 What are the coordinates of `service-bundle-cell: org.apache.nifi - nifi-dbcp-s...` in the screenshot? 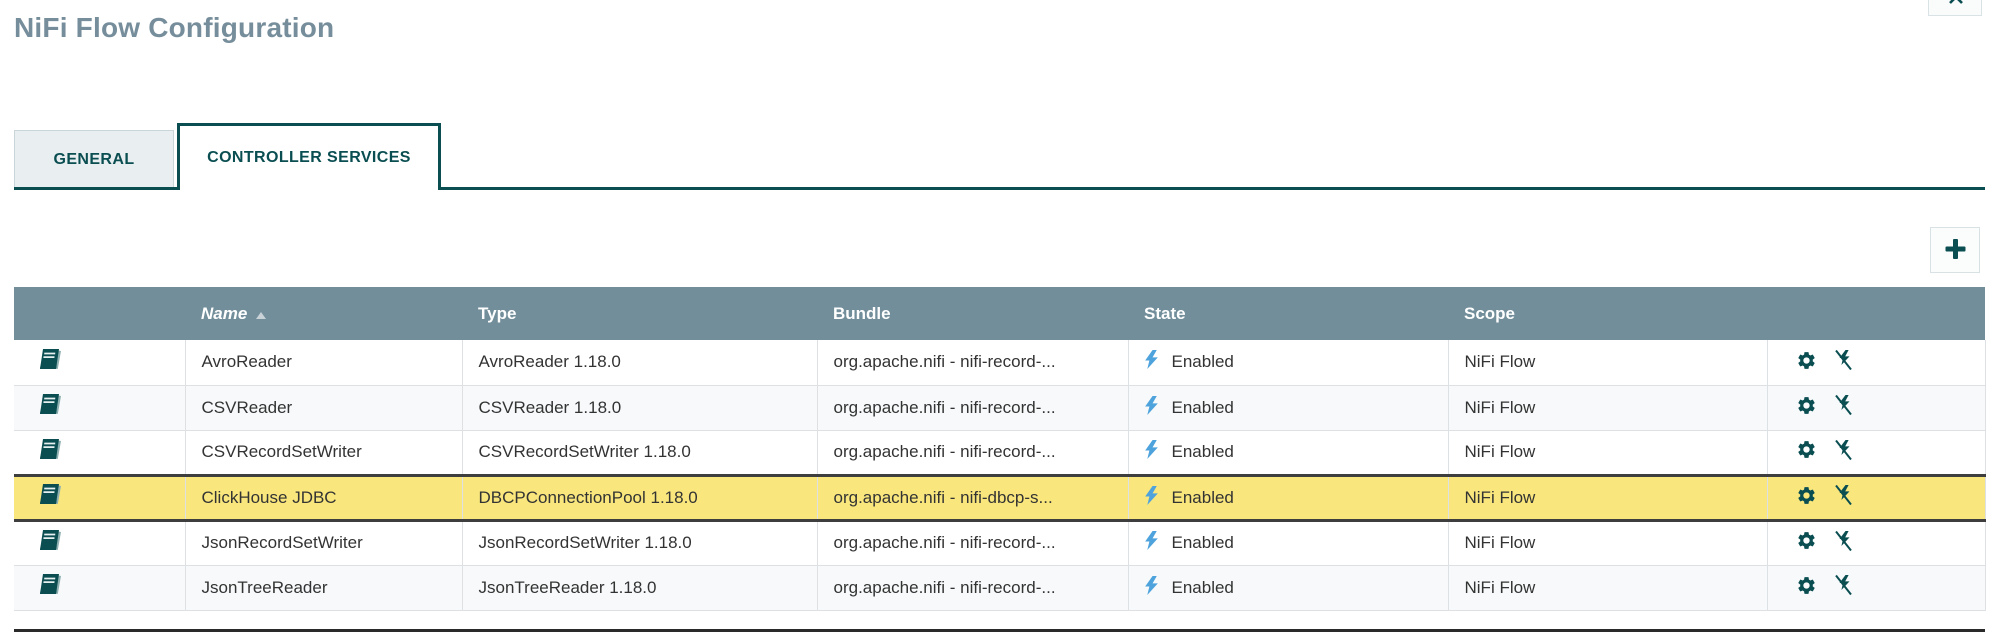 It's located at (973, 497).